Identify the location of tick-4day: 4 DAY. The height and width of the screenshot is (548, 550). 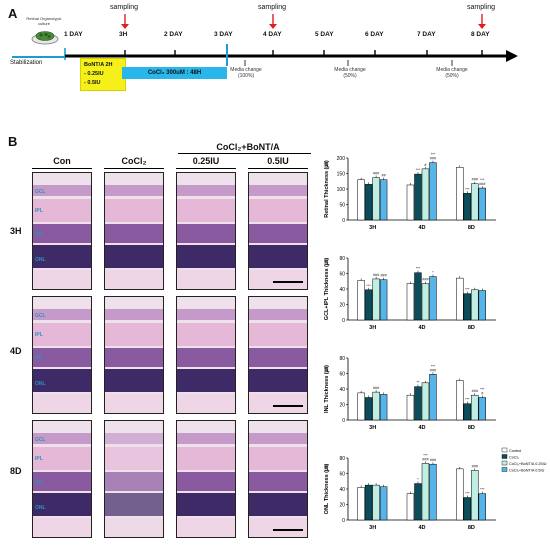
(272, 34).